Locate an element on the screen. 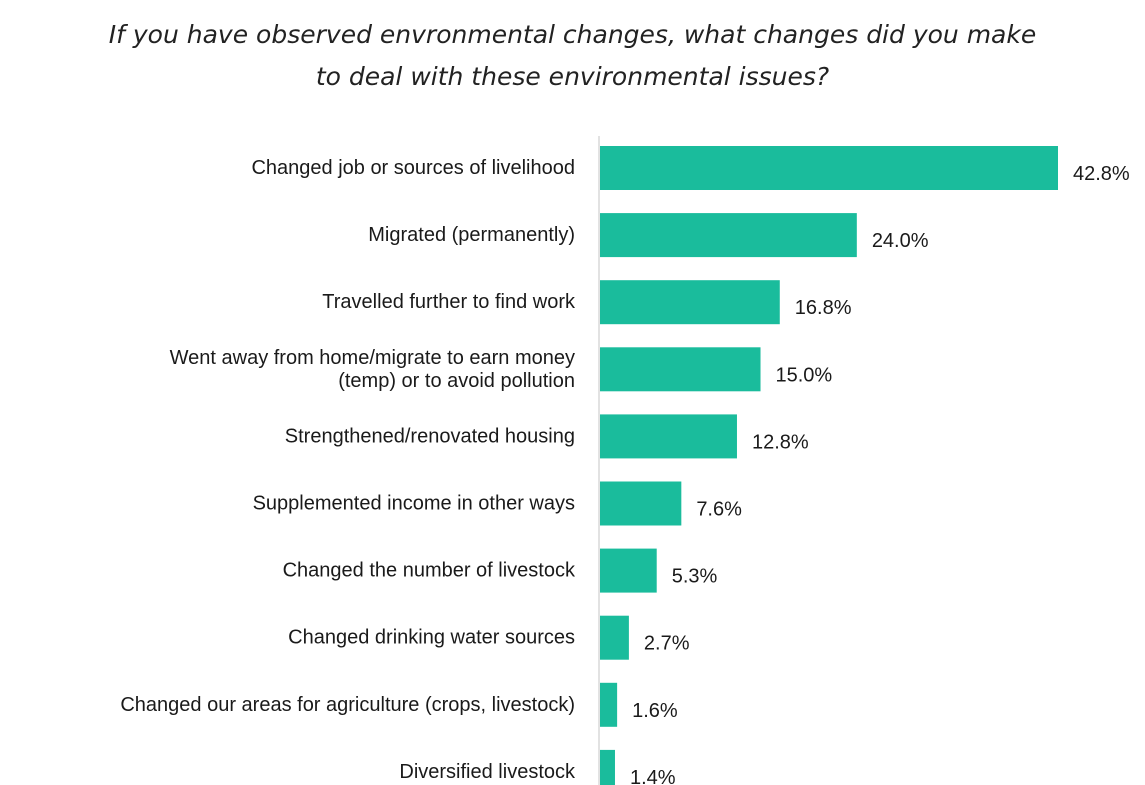 This screenshot has width=1145, height=785. category-label-line: (temp) or to avoid pollution is located at coordinates (456, 381).